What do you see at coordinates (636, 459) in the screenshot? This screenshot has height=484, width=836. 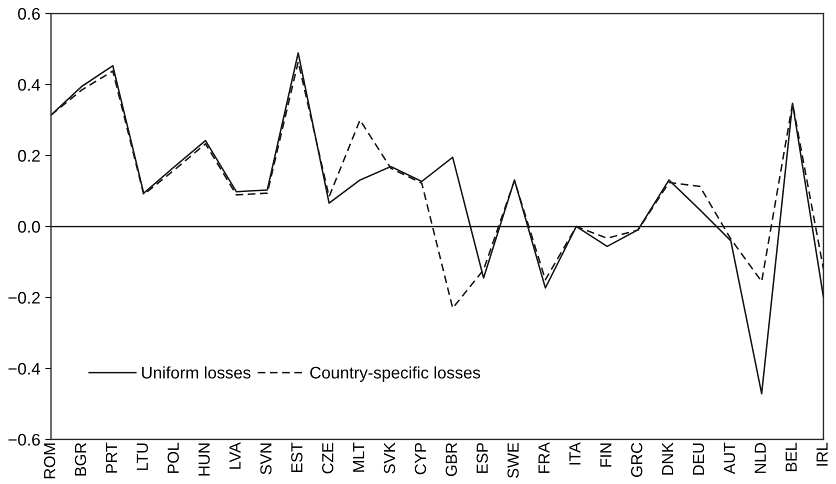 I see `x-tick-label: GRC` at bounding box center [636, 459].